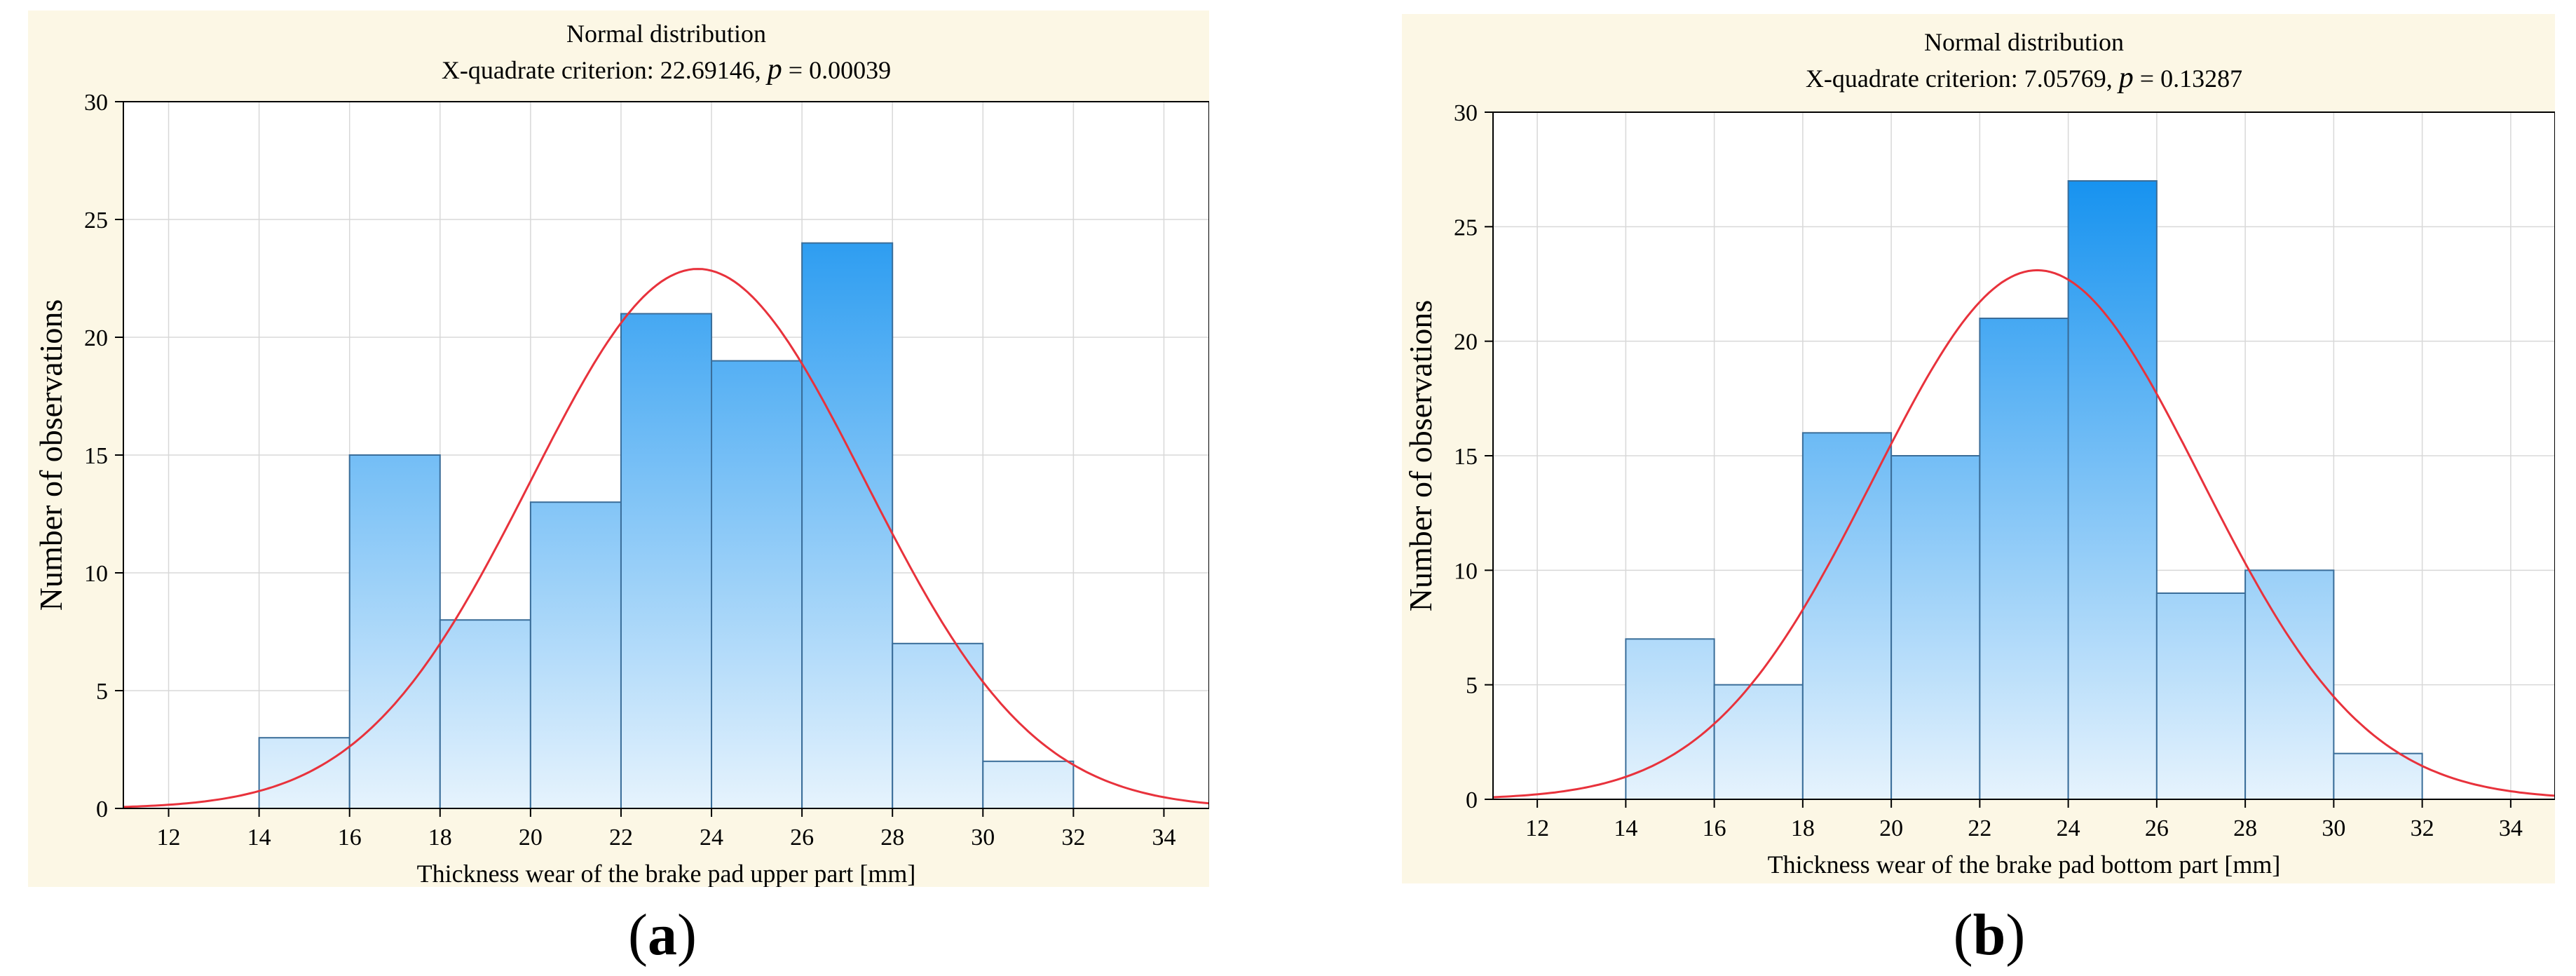 This screenshot has height=976, width=2576. Describe the element at coordinates (1962, 79) in the screenshot. I see `subtitle-criterion: X-quadrate criterion: 7.05769,` at that location.